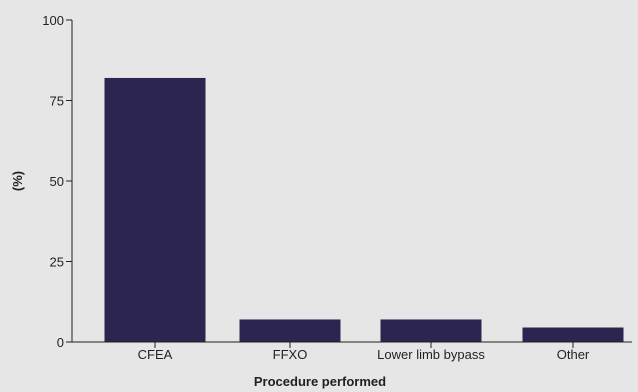  I want to click on y-ticks: 0 25 50 75 100, so click(57, 181).